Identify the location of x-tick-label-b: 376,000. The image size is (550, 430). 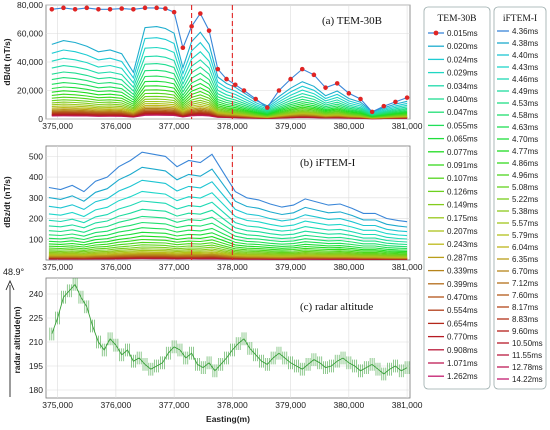
(116, 267).